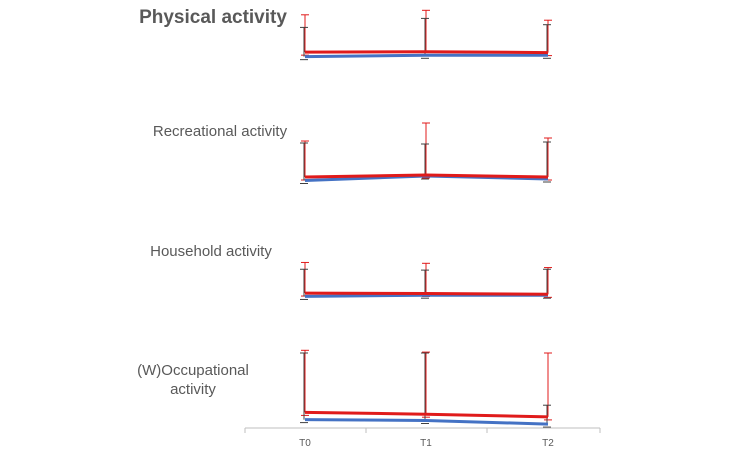  I want to click on x-tick-label-T2: T2, so click(548, 443).